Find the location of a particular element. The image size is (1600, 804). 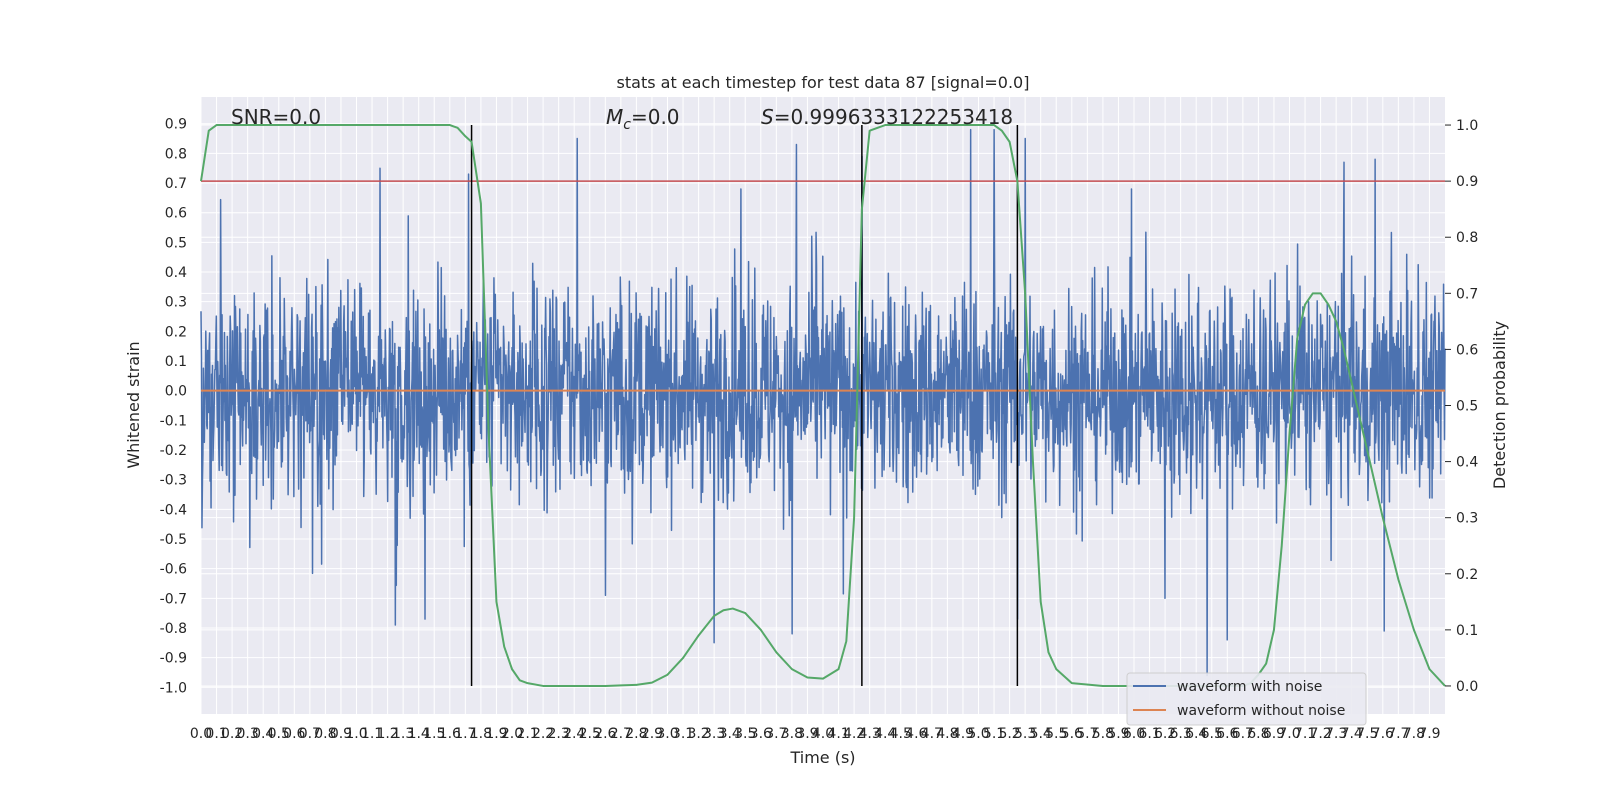

x-tick-label: 6.3 is located at coordinates (1181, 734).